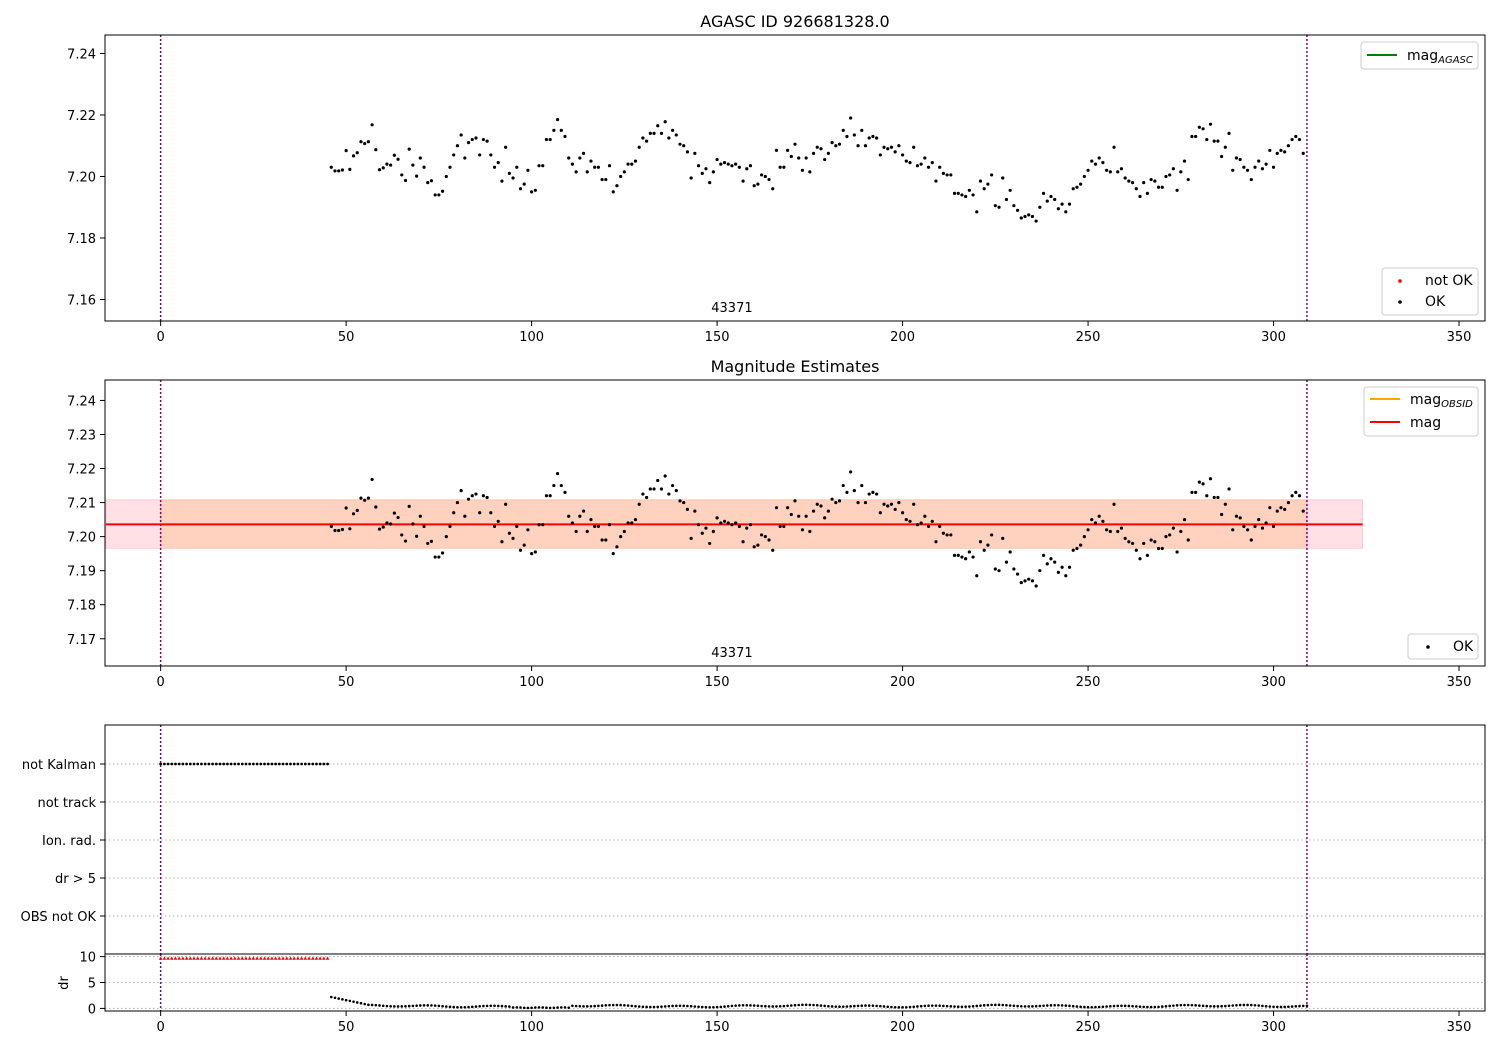  I want to click on y-tick-label: 7.18, so click(81, 239).